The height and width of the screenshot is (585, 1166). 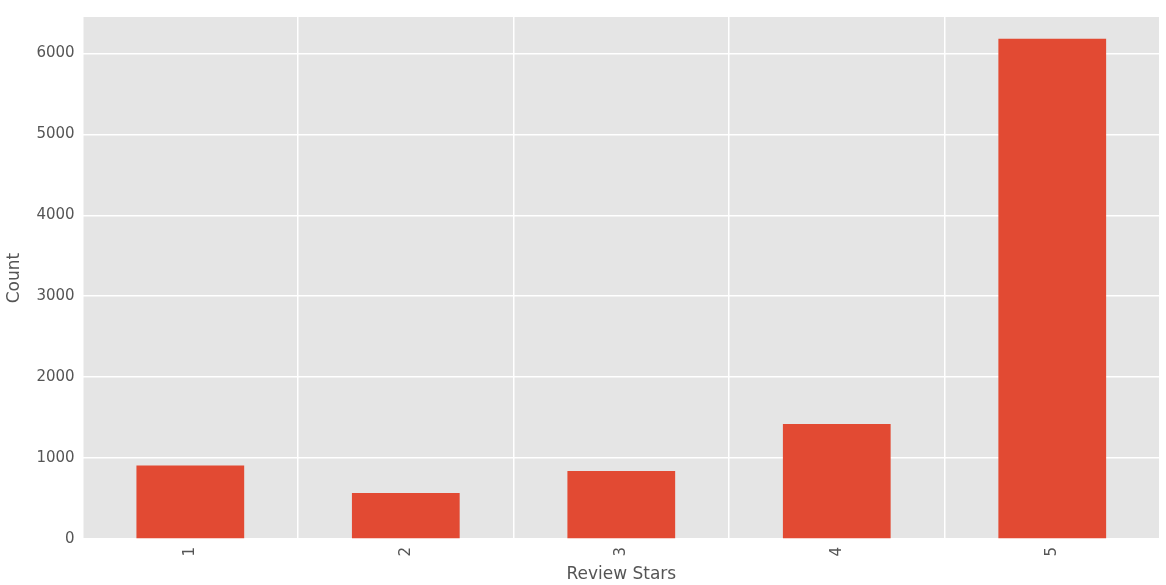 What do you see at coordinates (70, 537) in the screenshot?
I see `y-tick-label: 0` at bounding box center [70, 537].